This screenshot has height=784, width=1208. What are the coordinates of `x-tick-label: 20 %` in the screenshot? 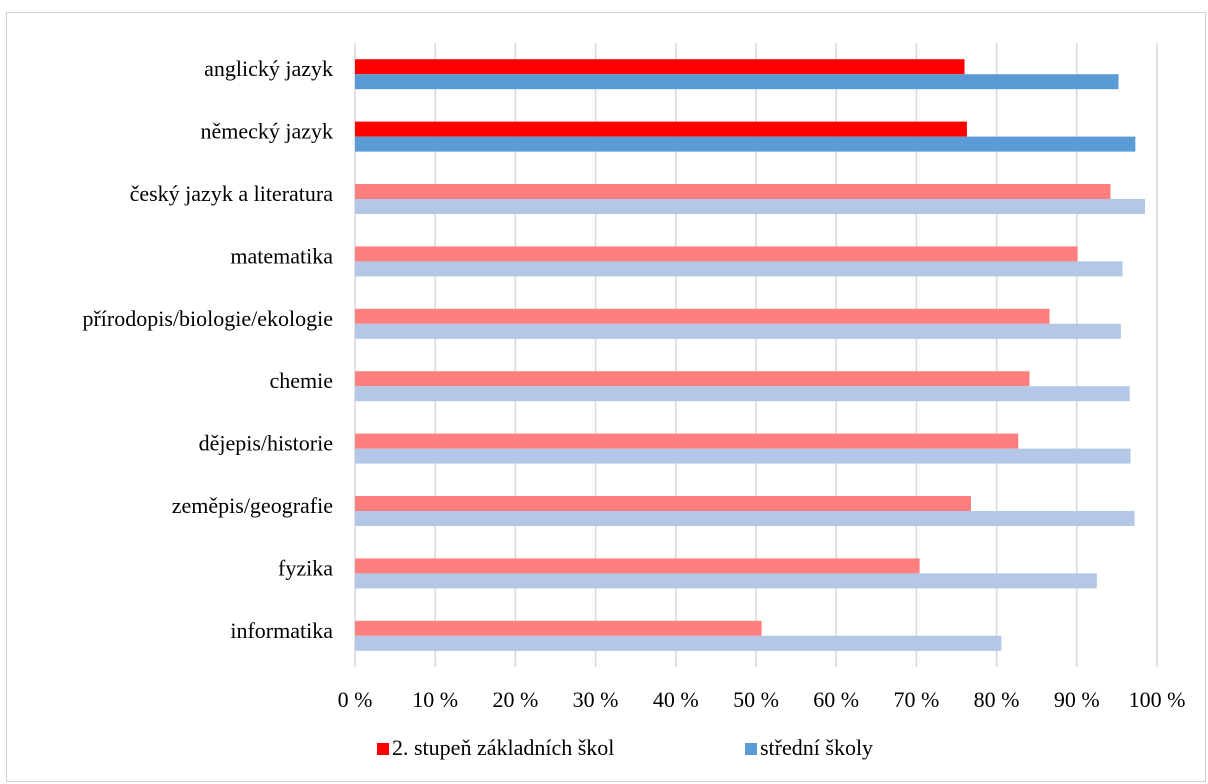 It's located at (515, 699).